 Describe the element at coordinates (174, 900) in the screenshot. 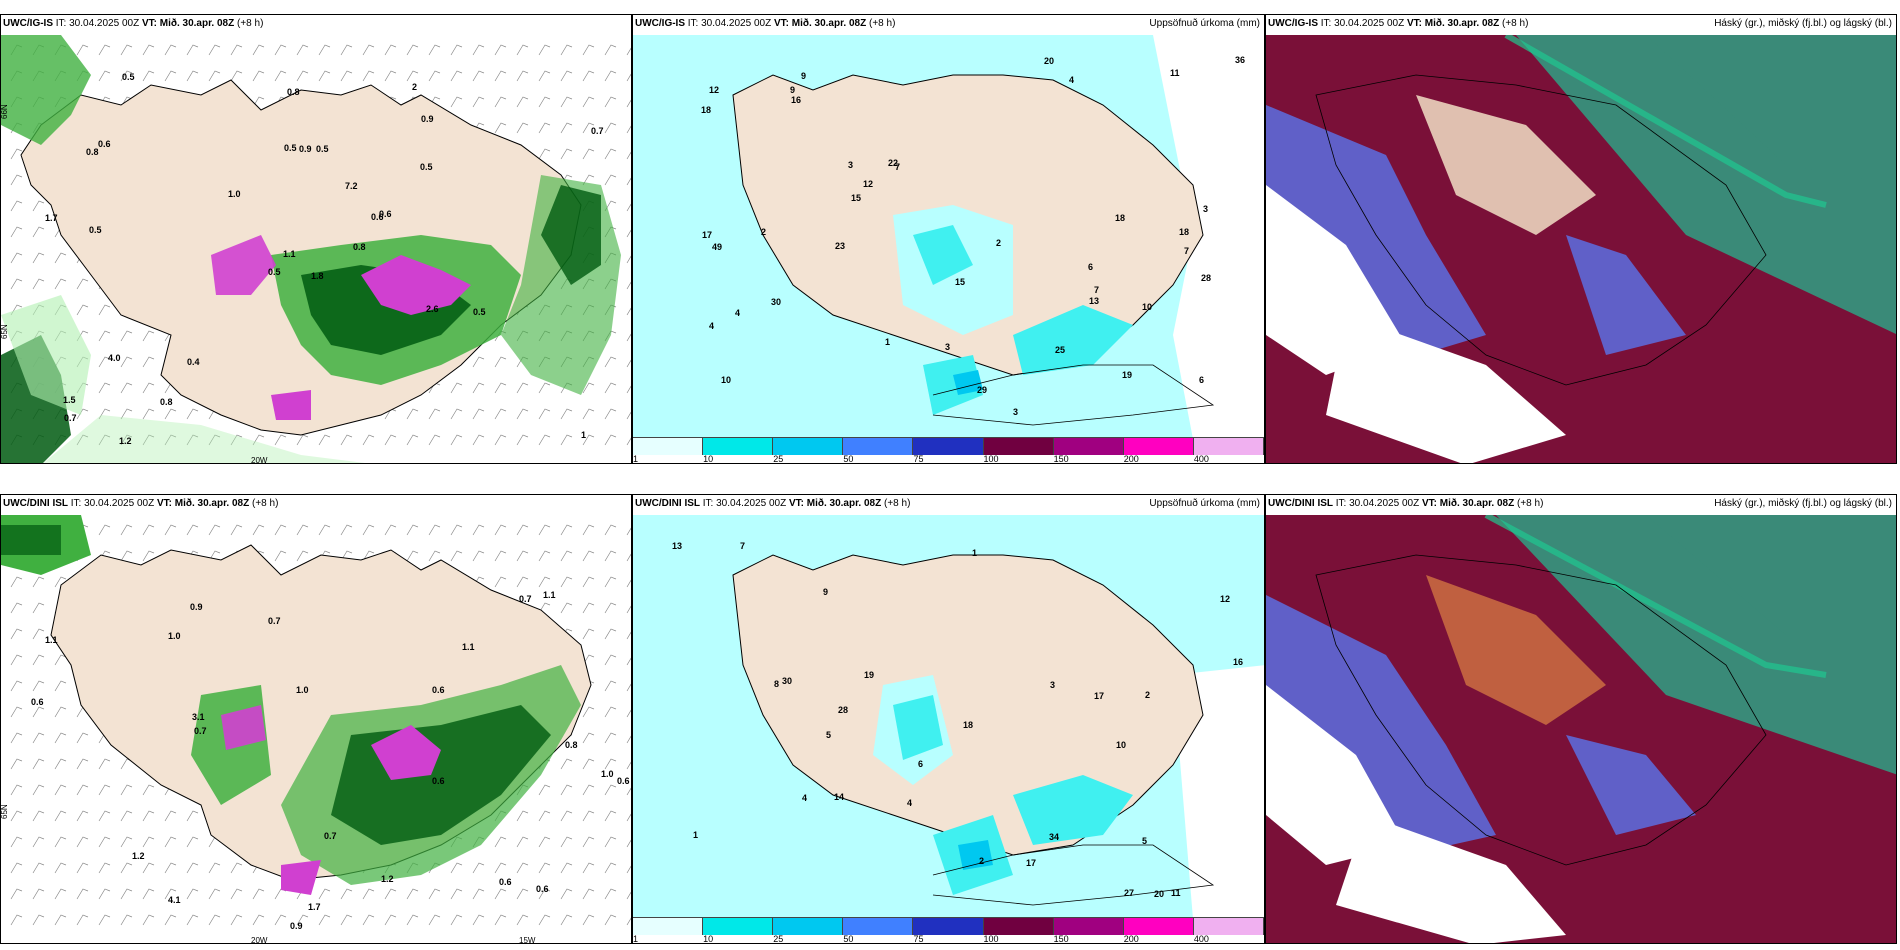

I see `value-label: 4.1` at that location.